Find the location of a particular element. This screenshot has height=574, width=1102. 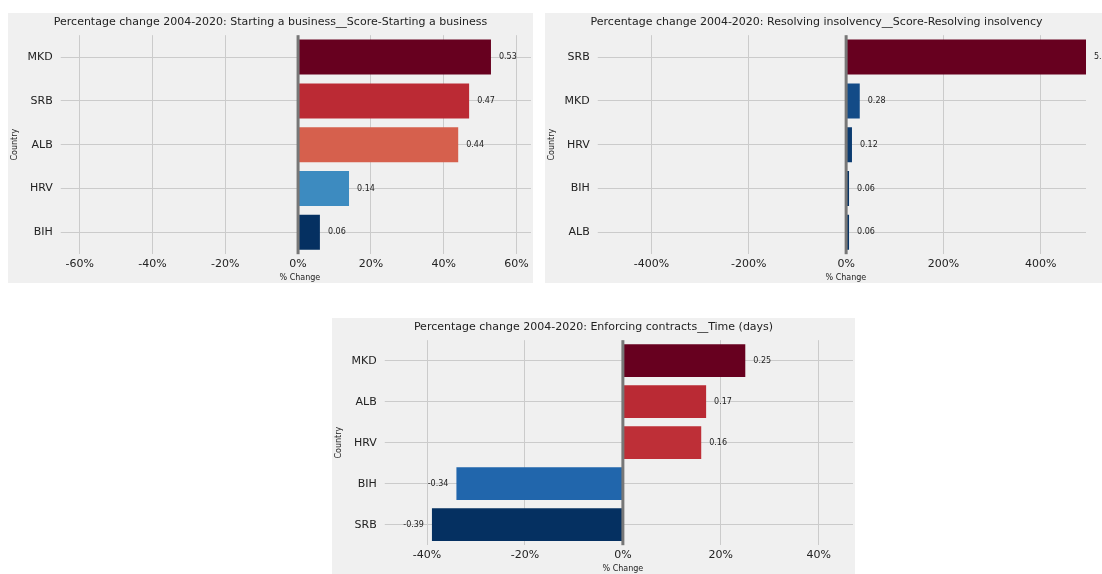

data-label: 0.28 is located at coordinates (876, 100).